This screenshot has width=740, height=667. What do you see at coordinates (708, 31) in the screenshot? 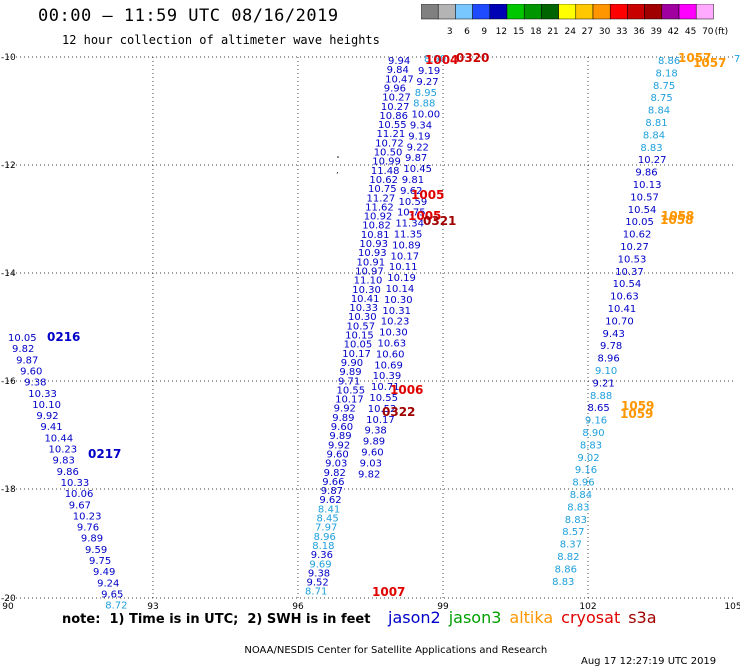
I see `scale-label: 70` at bounding box center [708, 31].